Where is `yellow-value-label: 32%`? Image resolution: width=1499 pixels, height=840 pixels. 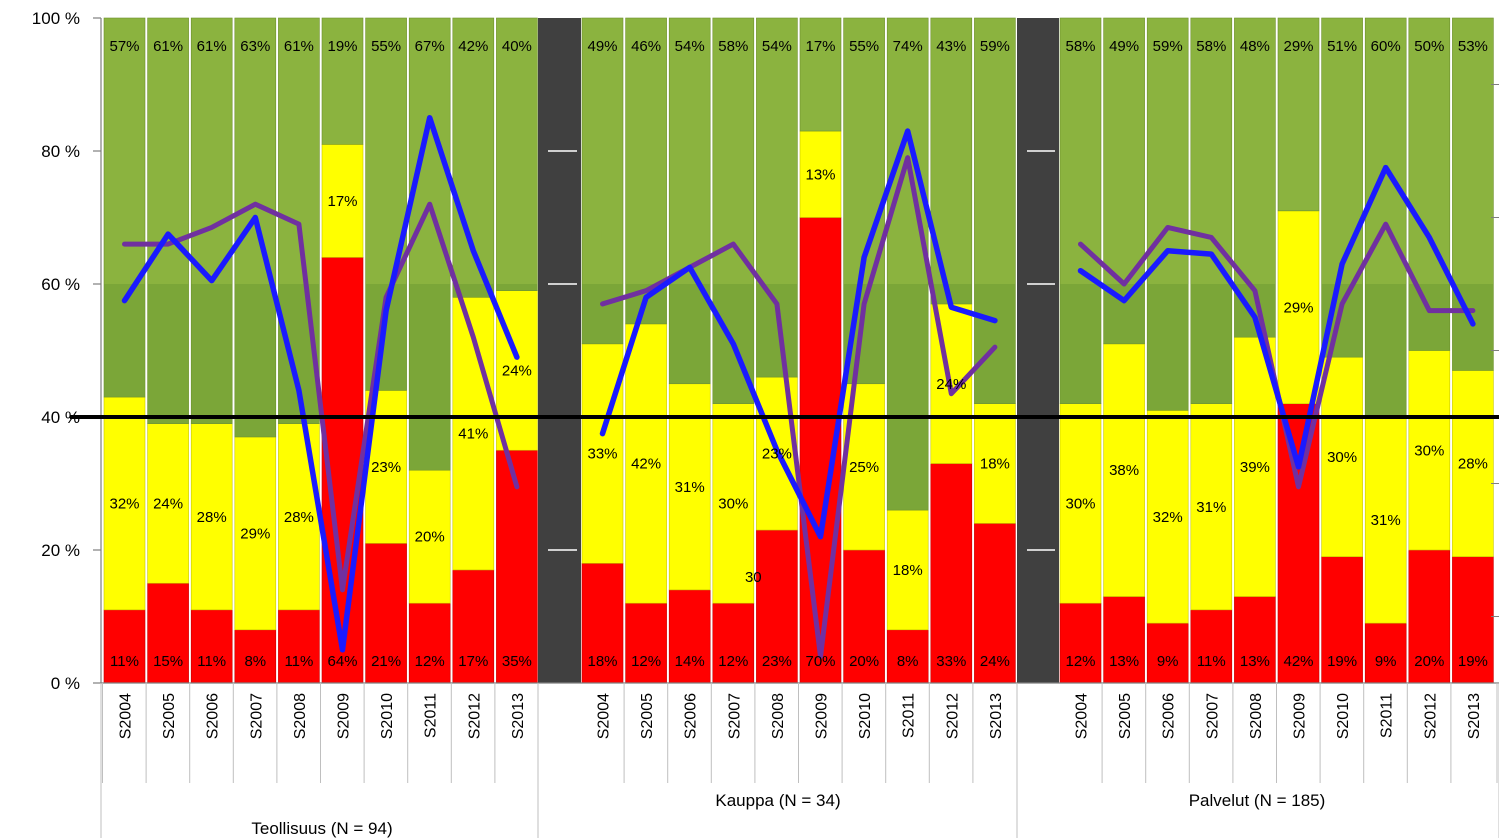 yellow-value-label: 32% is located at coordinates (1168, 517).